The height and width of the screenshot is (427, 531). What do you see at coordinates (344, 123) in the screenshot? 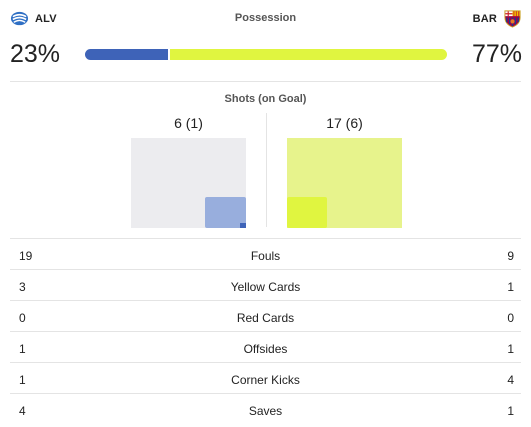
I see `away-shots-value: 17 (6)` at bounding box center [344, 123].